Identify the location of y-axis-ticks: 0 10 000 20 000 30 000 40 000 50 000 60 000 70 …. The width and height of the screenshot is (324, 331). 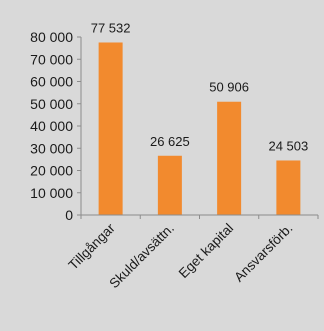
(55, 126).